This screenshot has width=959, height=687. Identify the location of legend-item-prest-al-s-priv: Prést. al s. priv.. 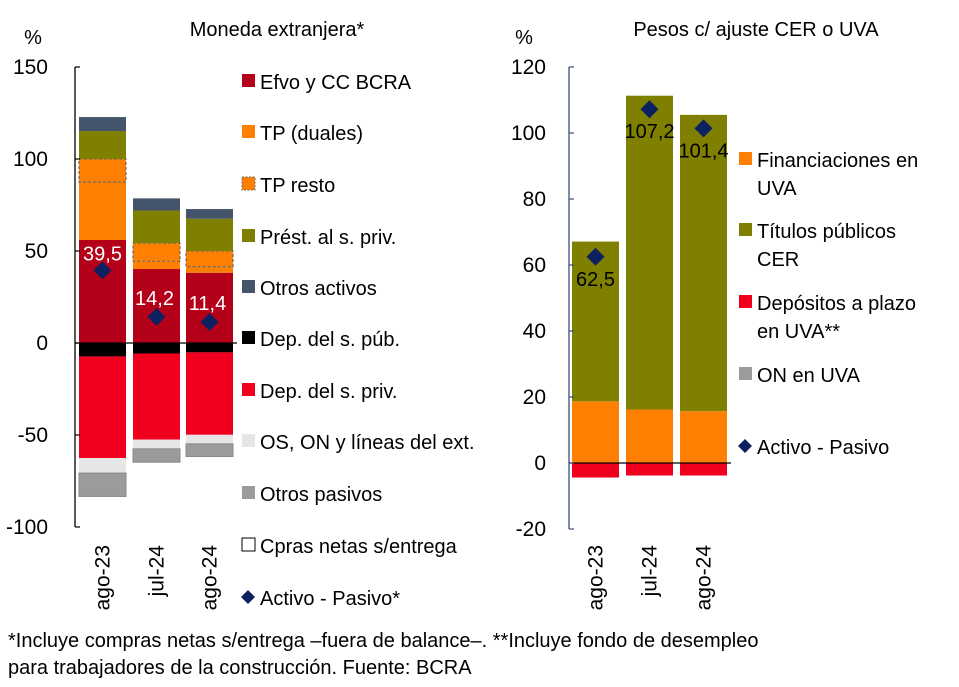
(319, 238).